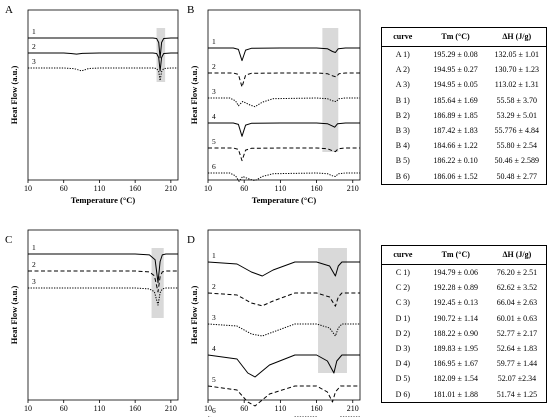  What do you see at coordinates (455, 272) in the screenshot?
I see `cell-tm: 194.79 ± 0.06` at bounding box center [455, 272].